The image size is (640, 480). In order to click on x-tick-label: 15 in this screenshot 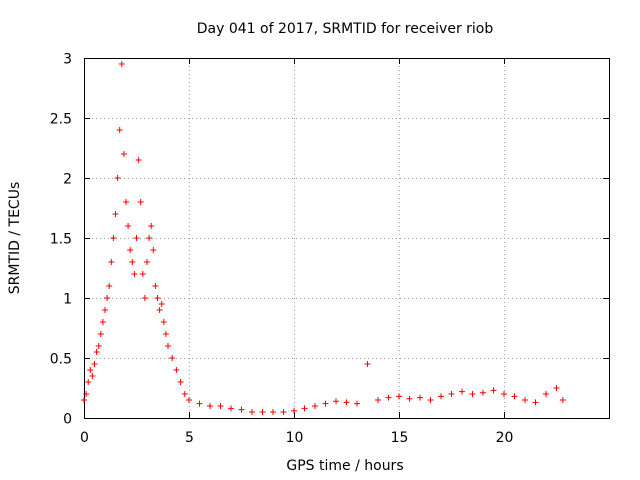, I will do `click(400, 438)`.